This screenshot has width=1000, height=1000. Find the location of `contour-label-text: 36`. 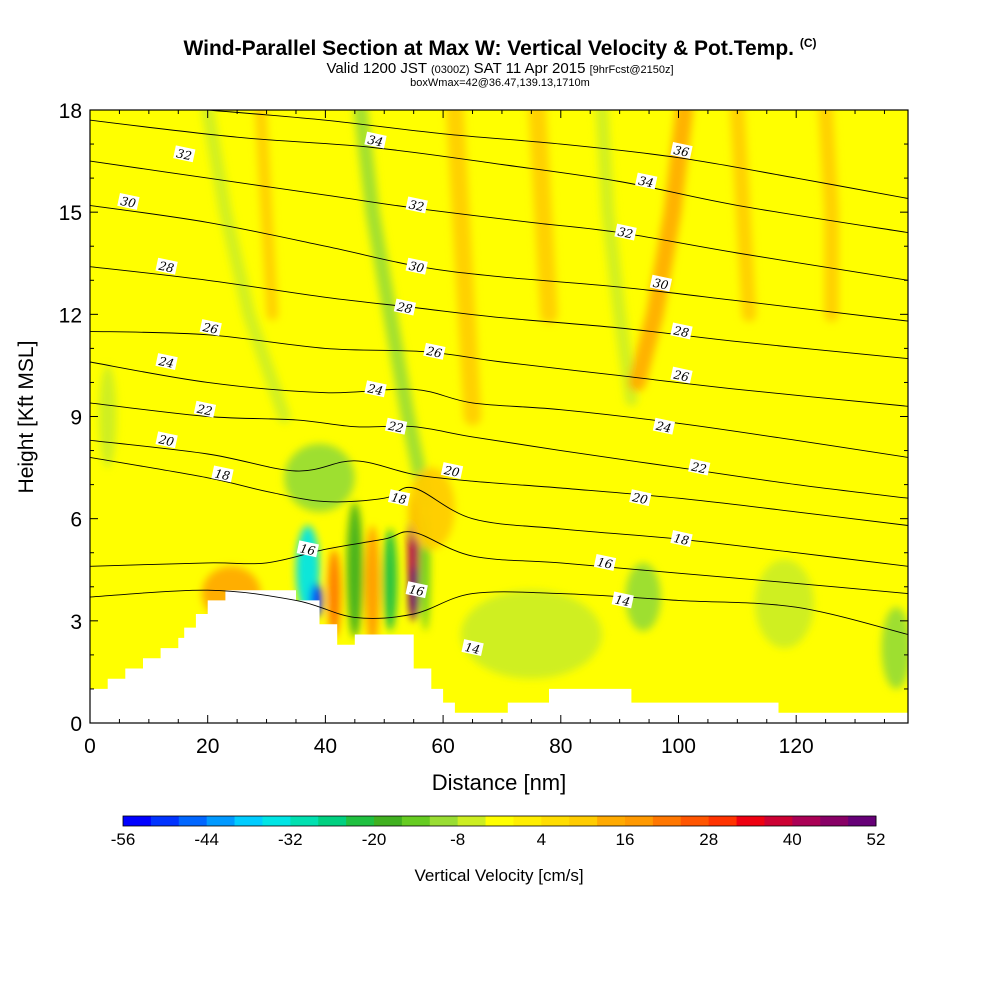

contour-label-text: 36 is located at coordinates (681, 151).